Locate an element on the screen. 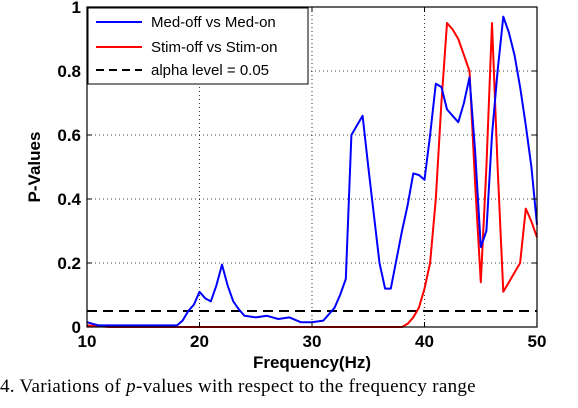 This screenshot has height=408, width=578. caption-italic: p is located at coordinates (131, 386).